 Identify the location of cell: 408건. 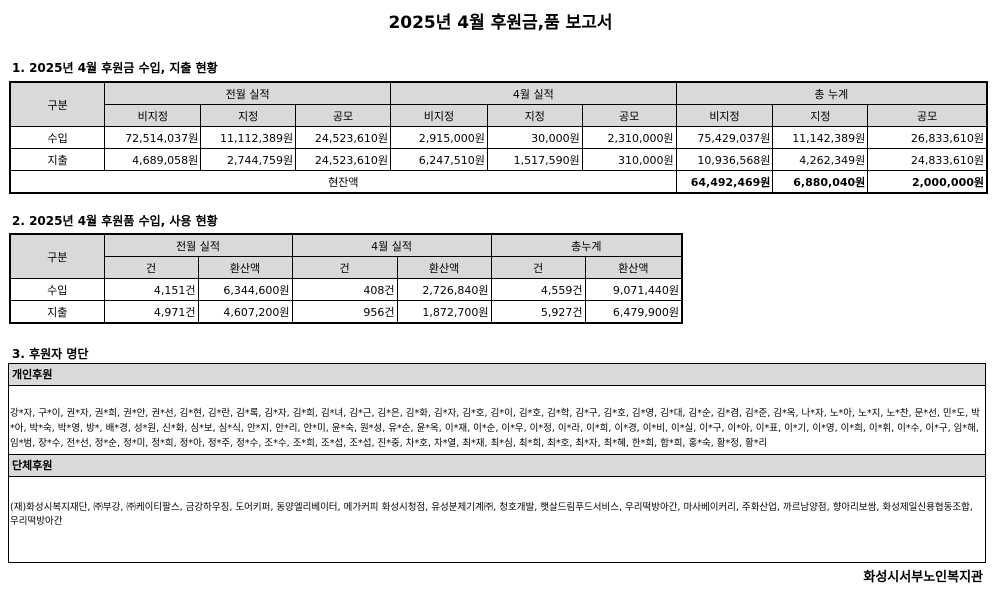
(344, 289).